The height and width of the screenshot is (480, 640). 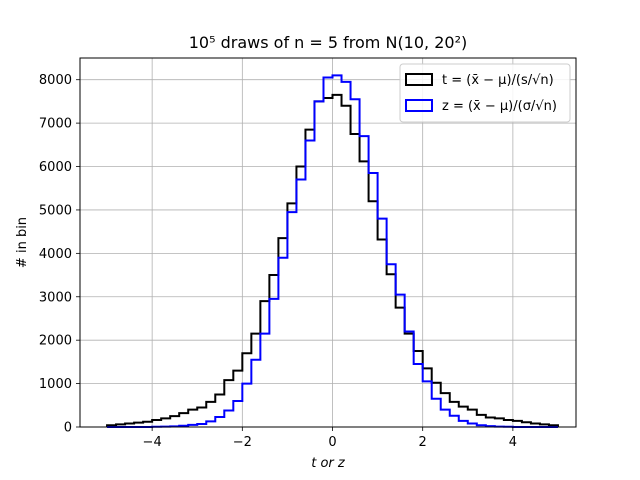 I want to click on legend-box, so click(x=485, y=93).